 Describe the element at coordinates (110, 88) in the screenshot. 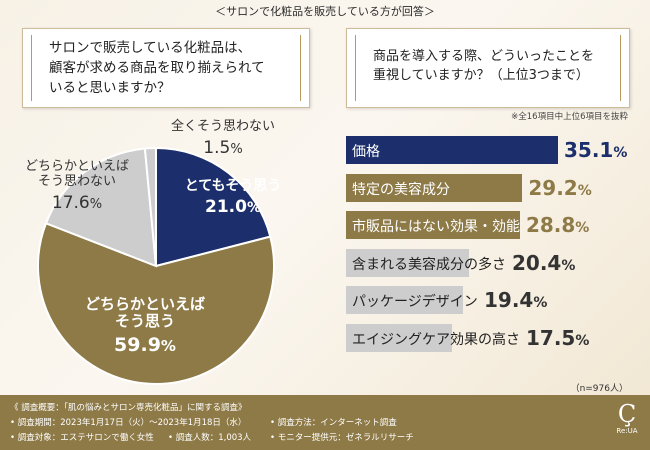

I see `question-line: いると思いますか？` at that location.